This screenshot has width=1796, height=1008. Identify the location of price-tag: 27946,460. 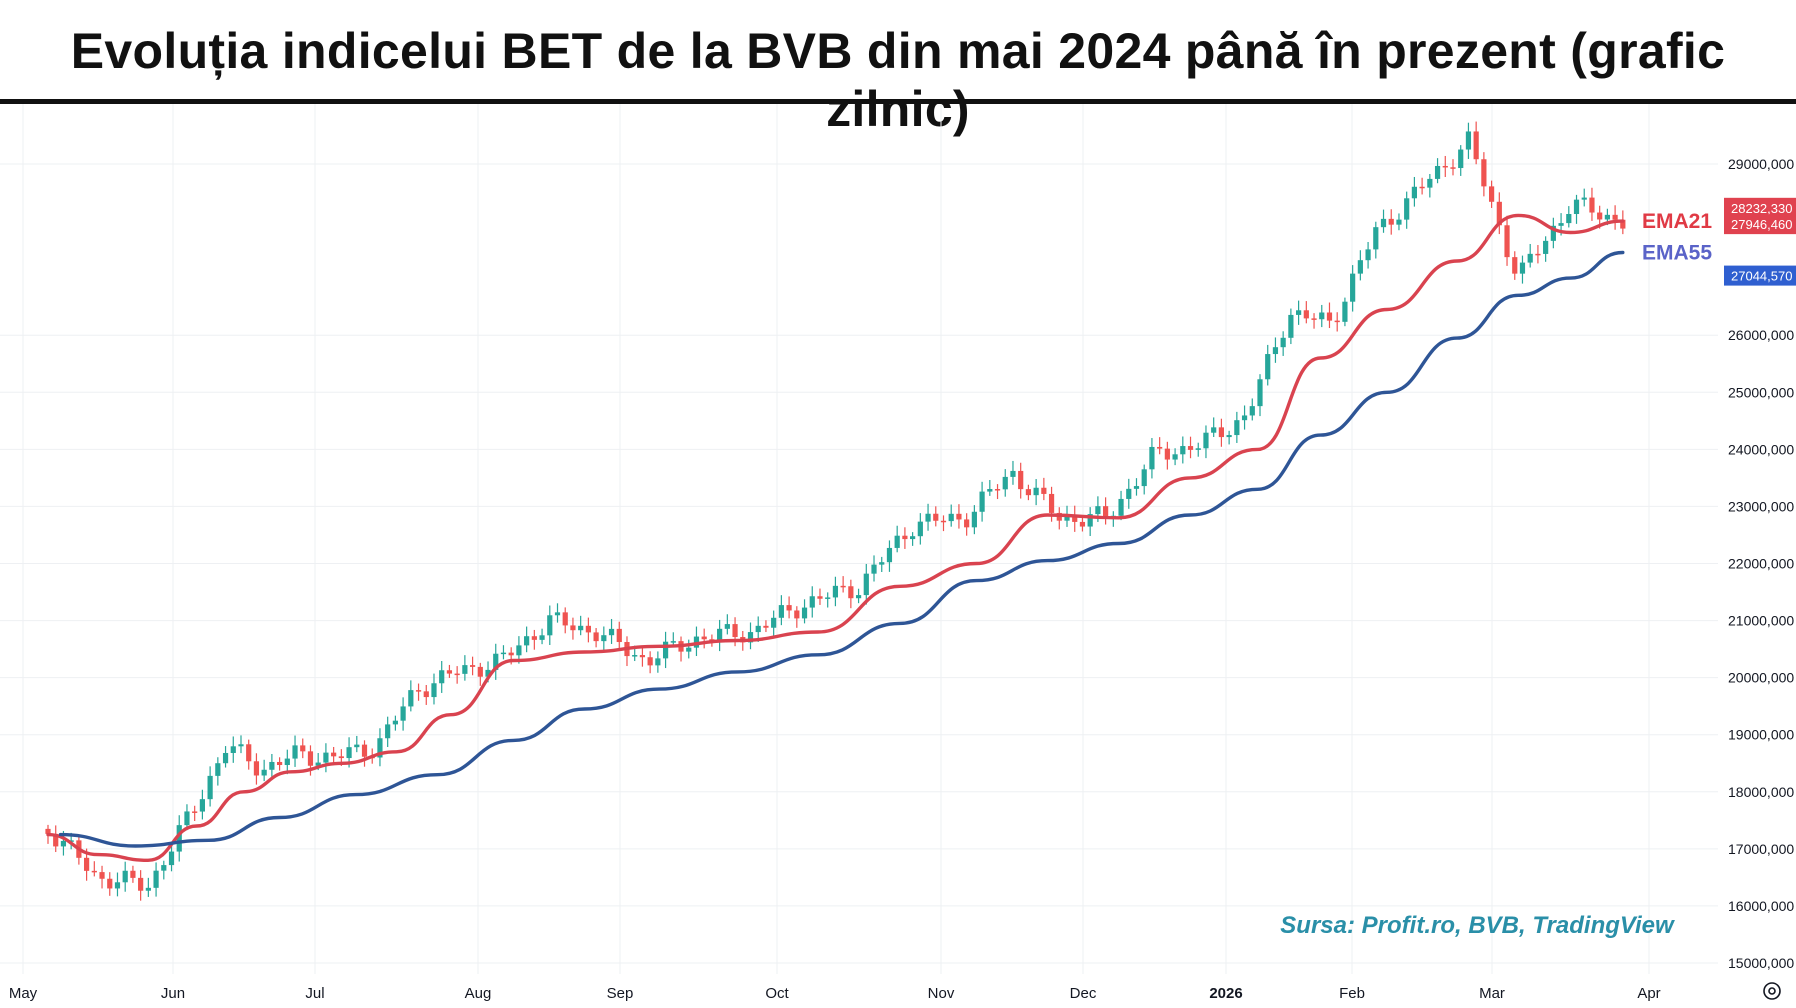
(1760, 224).